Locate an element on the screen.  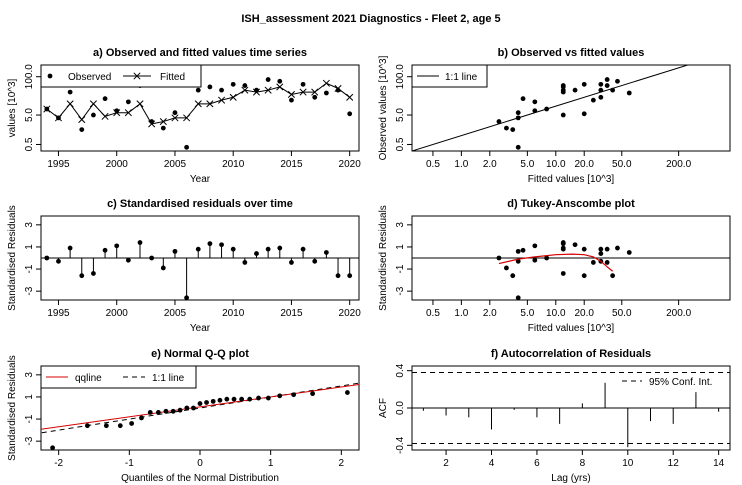
panel-c-ytick-label: 1 is located at coordinates (29, 247).